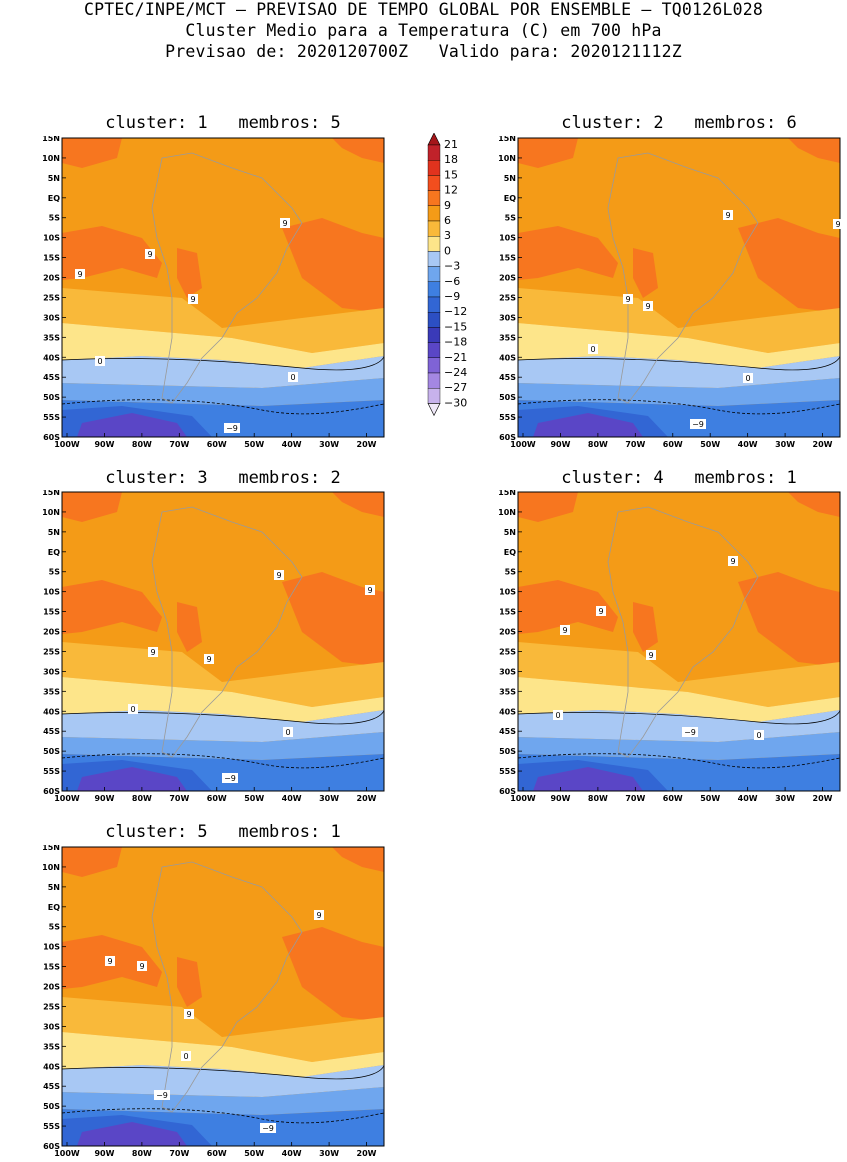 Image resolution: width=847 pixels, height=1162 pixels. What do you see at coordinates (51, 493) in the screenshot?
I see `lat-label: 15N` at bounding box center [51, 493].